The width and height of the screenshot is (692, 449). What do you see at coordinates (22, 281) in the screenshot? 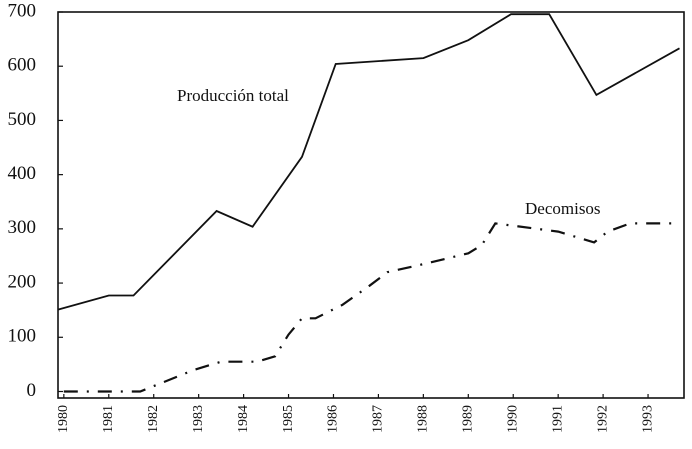
I see `y-tick-label: 200` at bounding box center [22, 281].